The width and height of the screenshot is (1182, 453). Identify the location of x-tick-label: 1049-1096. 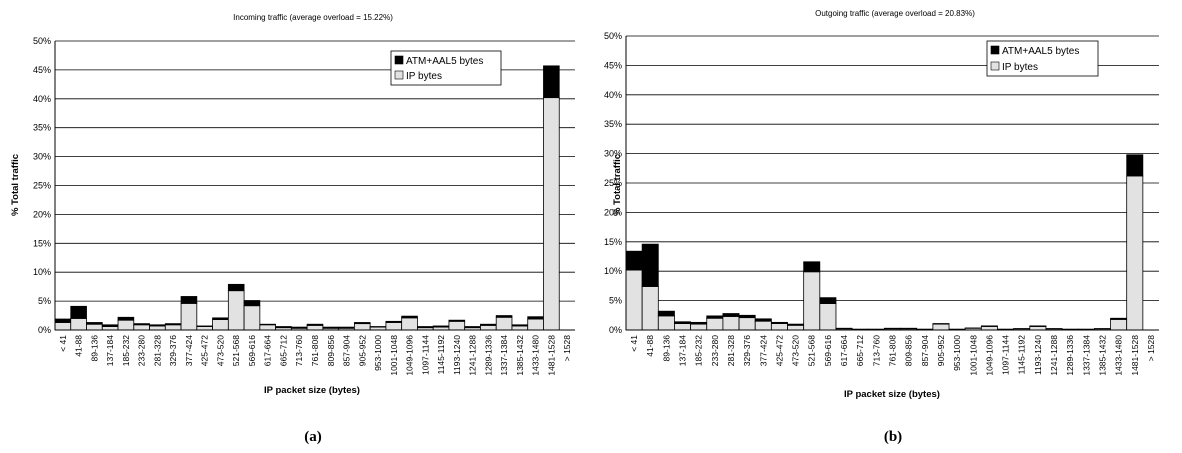
(989, 355).